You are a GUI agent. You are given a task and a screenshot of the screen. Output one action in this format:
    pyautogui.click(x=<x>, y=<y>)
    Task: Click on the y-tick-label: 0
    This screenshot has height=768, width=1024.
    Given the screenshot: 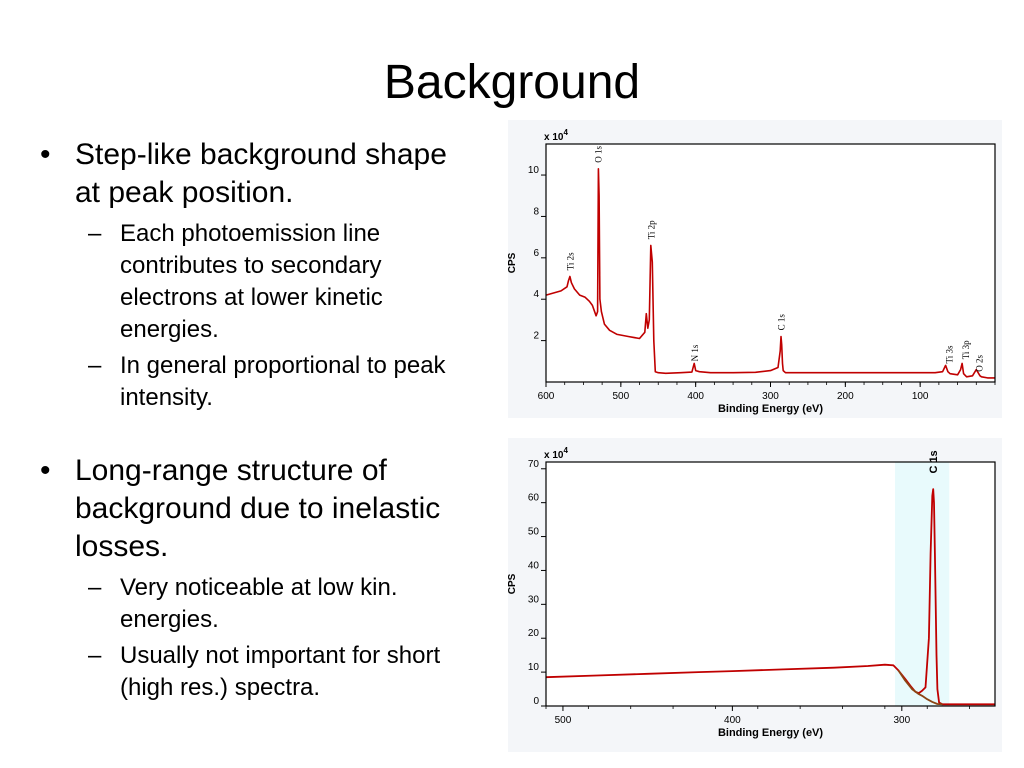 What is the action you would take?
    pyautogui.click(x=536, y=701)
    